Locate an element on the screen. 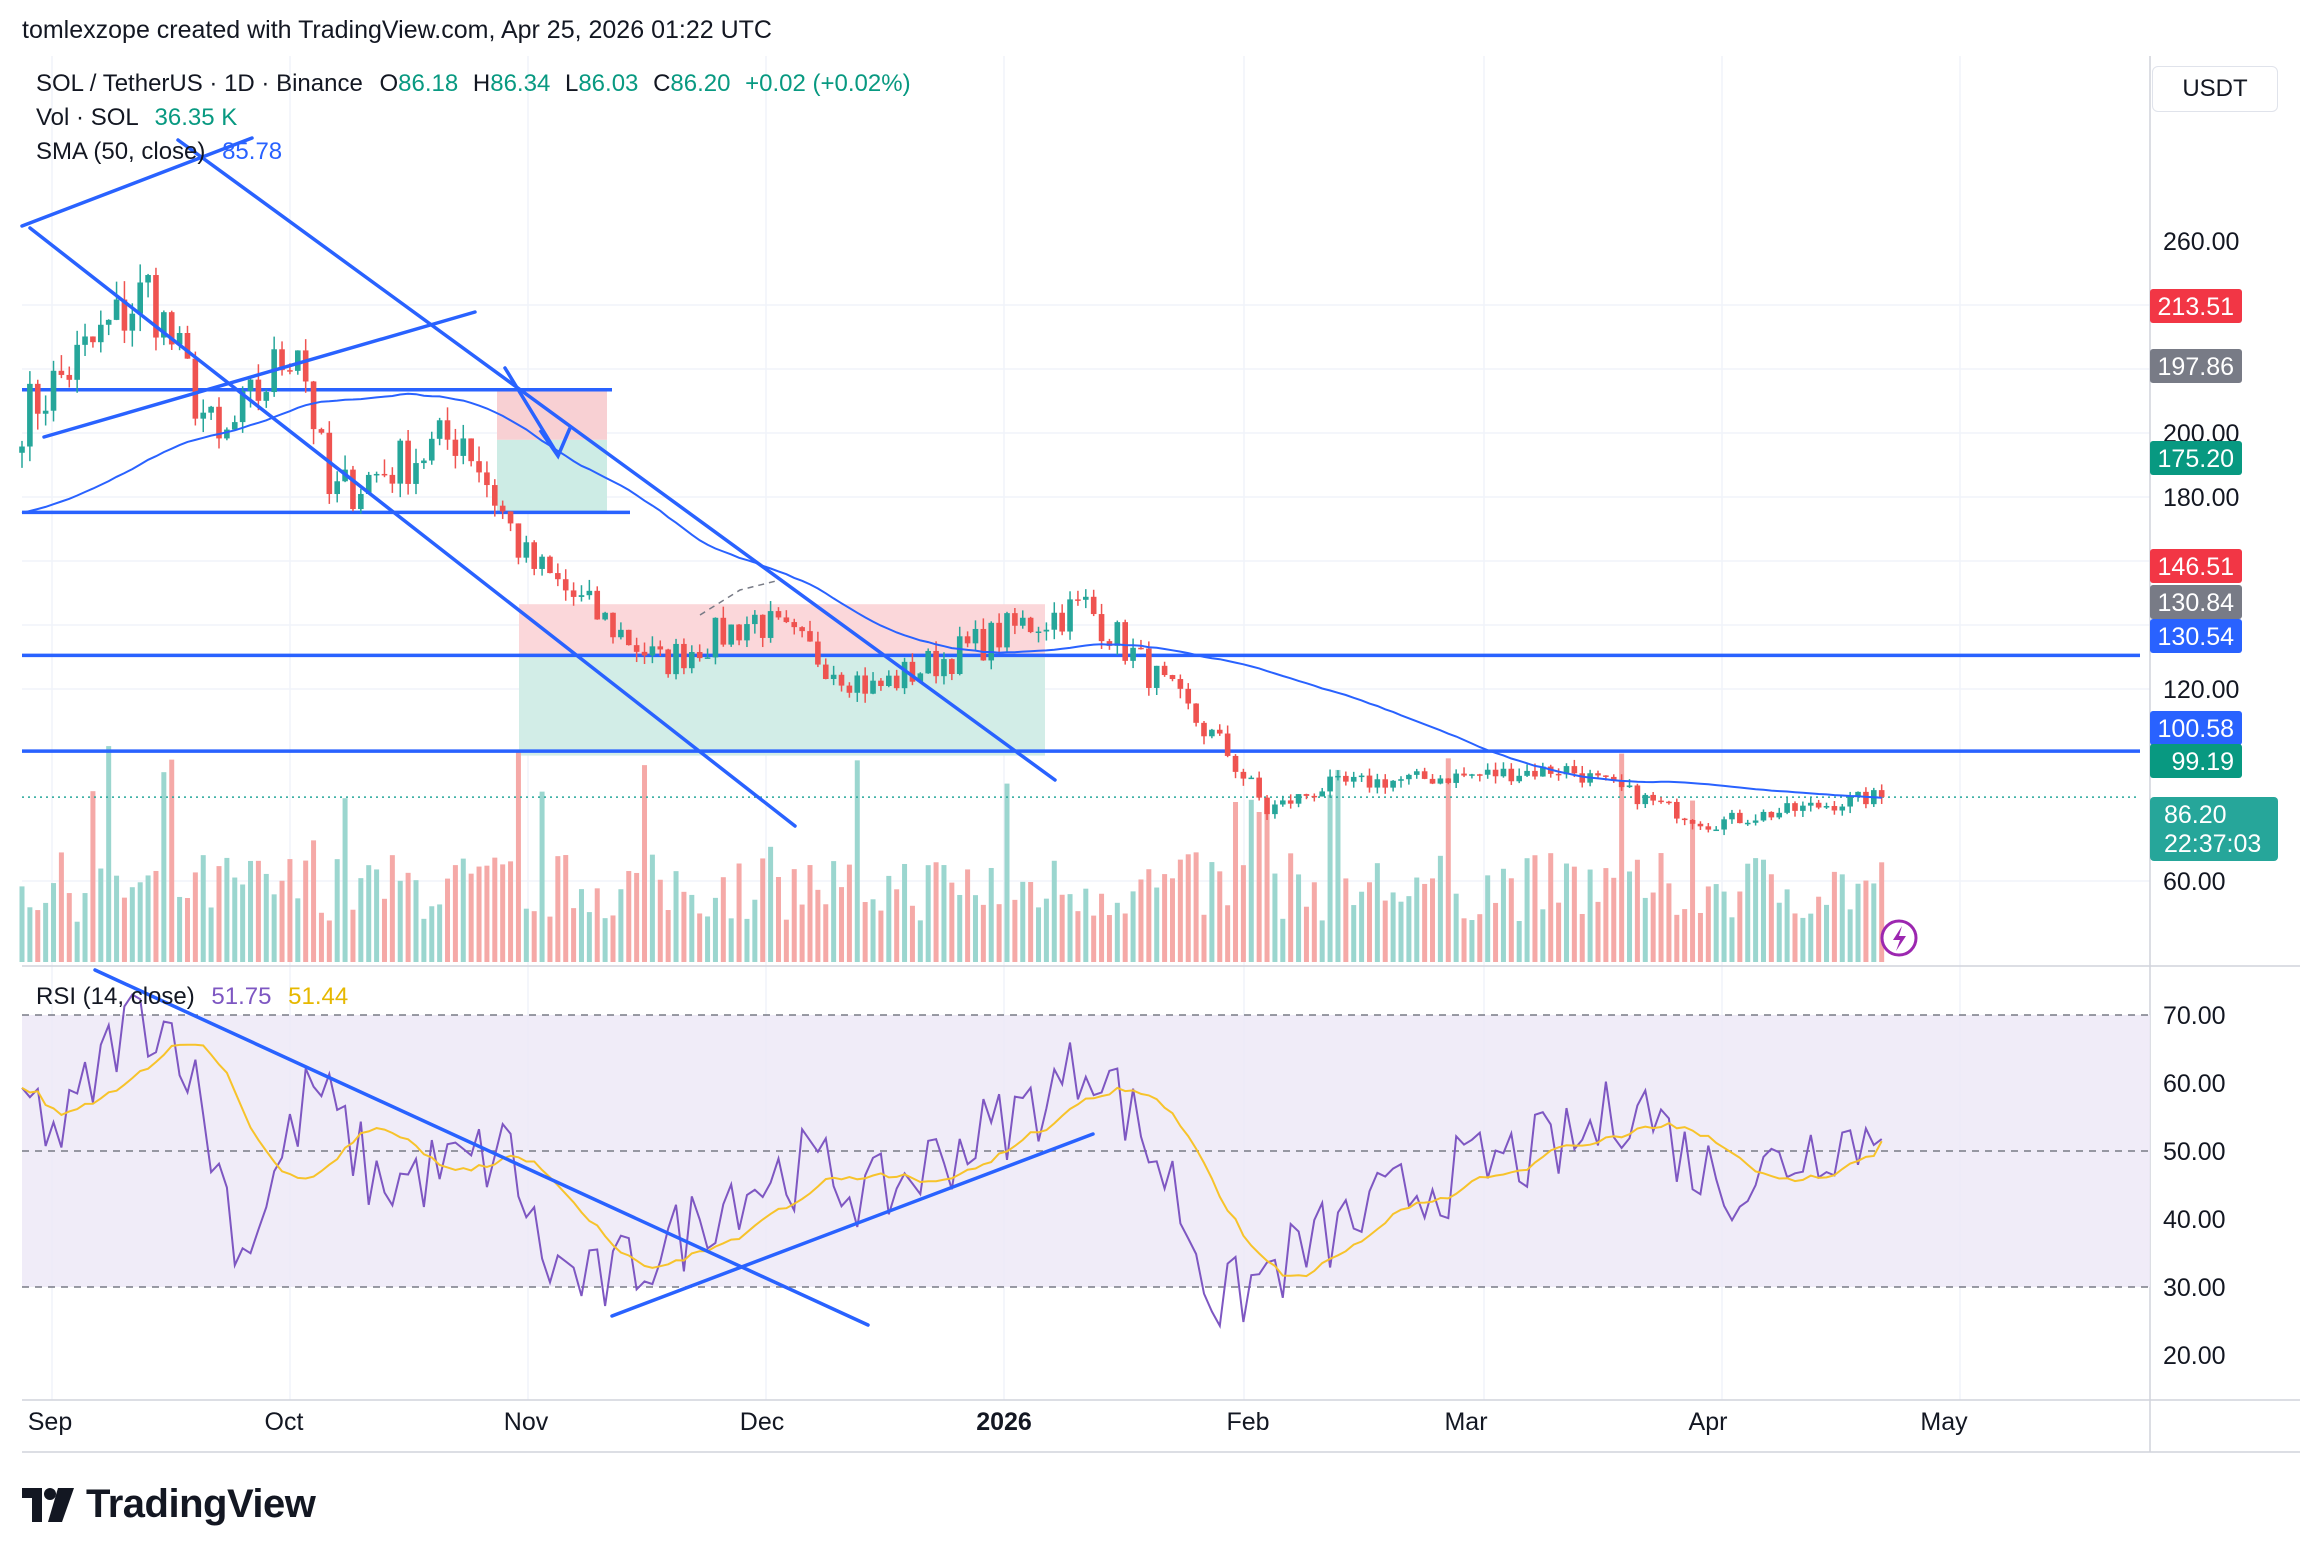 The width and height of the screenshot is (2308, 1568). price-badge-130.84: 130.84 is located at coordinates (2196, 602).